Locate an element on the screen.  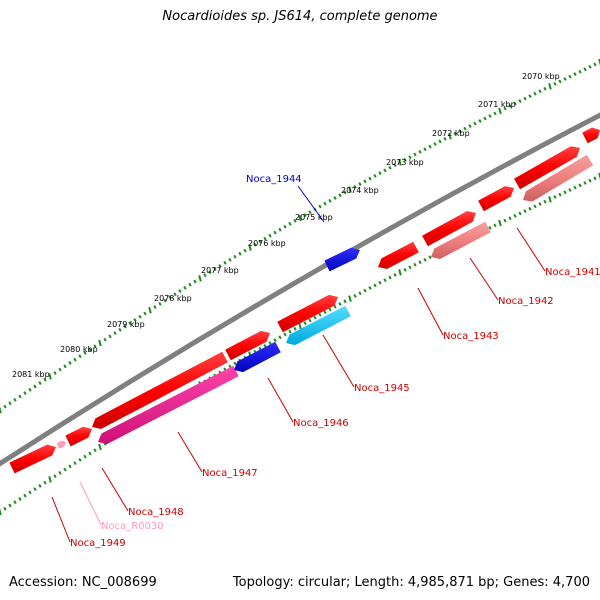
gene-label: Noca_1945 is located at coordinates (382, 388).